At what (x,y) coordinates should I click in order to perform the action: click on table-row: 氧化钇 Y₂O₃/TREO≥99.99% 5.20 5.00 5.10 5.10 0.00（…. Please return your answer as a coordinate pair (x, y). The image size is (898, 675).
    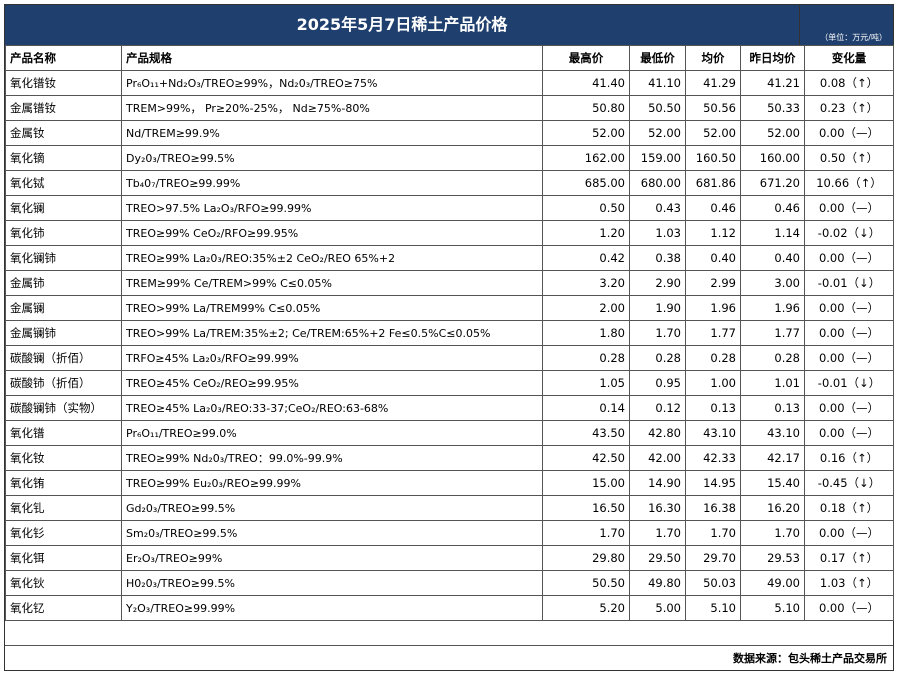
    Looking at the image, I should click on (449, 608).